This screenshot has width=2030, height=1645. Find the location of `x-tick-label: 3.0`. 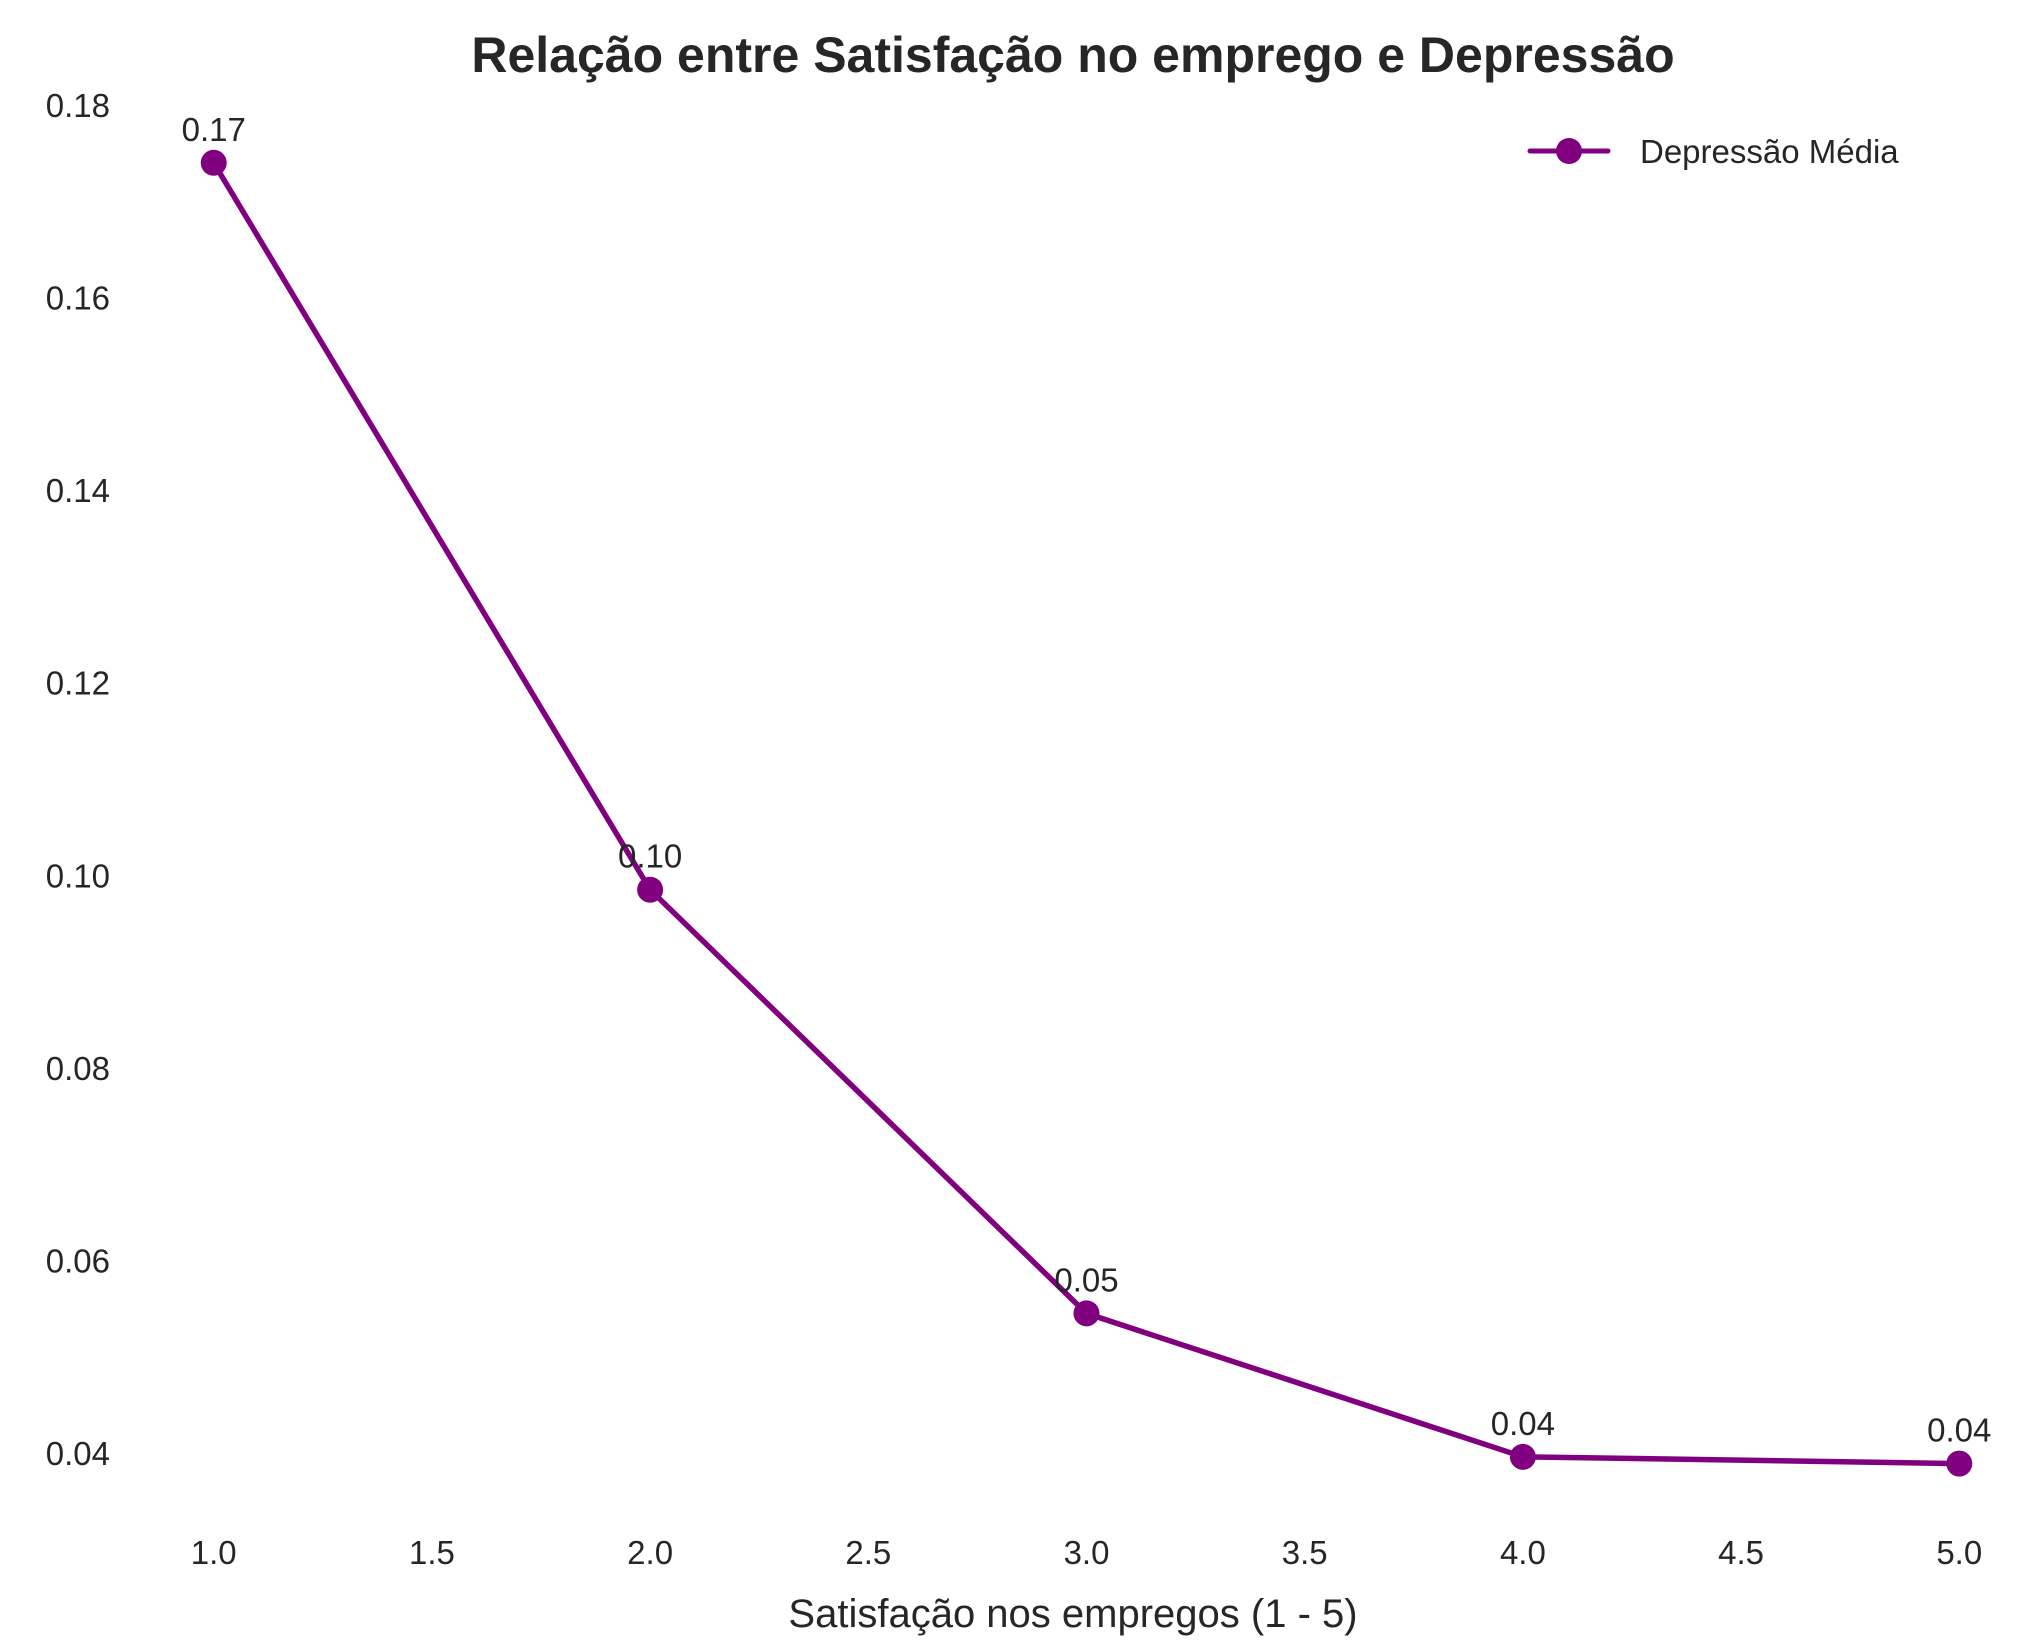

x-tick-label: 3.0 is located at coordinates (1087, 1552).